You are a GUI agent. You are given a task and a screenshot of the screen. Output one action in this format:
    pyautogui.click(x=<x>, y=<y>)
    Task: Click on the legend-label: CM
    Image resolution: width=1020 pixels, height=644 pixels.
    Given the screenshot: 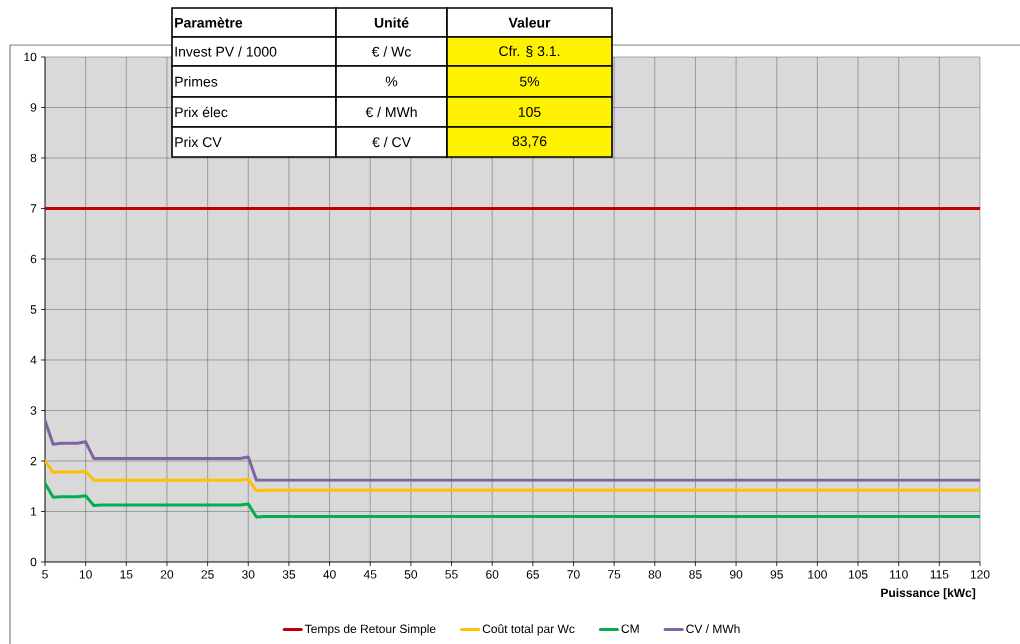 What is the action you would take?
    pyautogui.click(x=630, y=628)
    